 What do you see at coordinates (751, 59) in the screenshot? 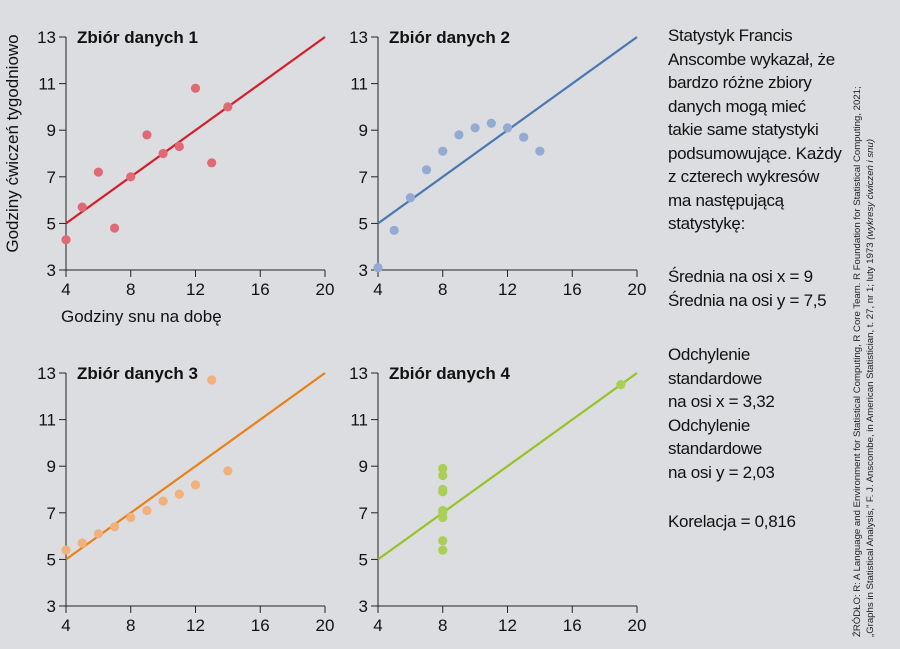
I see `description-line: Anscombe wykazał, że` at bounding box center [751, 59].